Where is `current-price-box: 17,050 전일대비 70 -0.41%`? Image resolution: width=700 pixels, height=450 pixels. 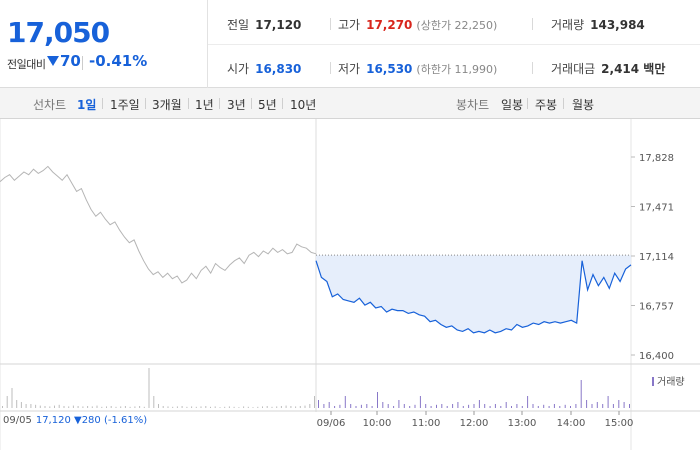
current-price-box: 17,050 전일대비 70 -0.41% is located at coordinates (104, 44).